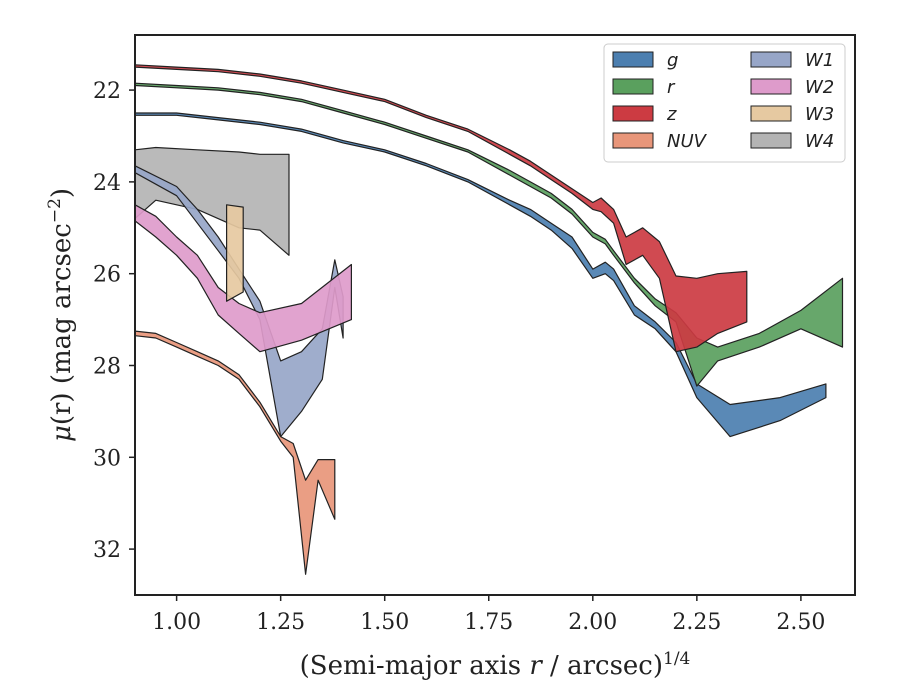 This screenshot has width=900, height=700. What do you see at coordinates (671, 87) in the screenshot?
I see `legend-label-r: r` at bounding box center [671, 87].